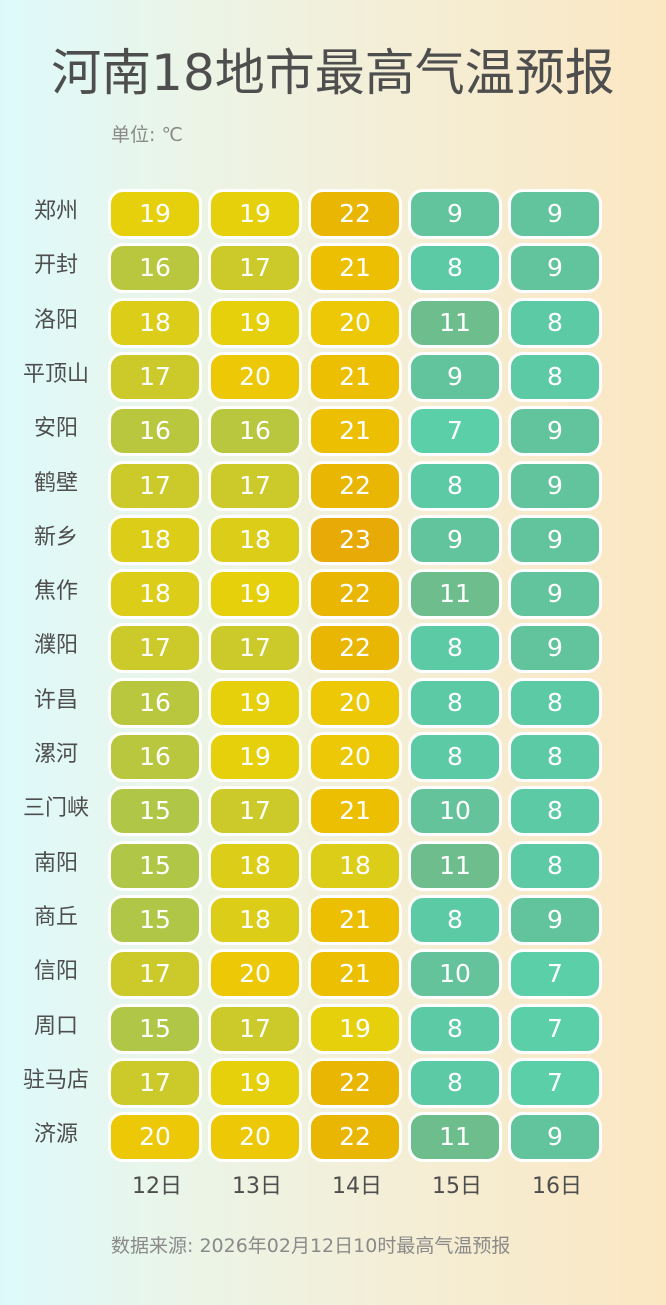 This screenshot has height=1305, width=666. What do you see at coordinates (55, 917) in the screenshot?
I see `city-label: 商丘` at bounding box center [55, 917].